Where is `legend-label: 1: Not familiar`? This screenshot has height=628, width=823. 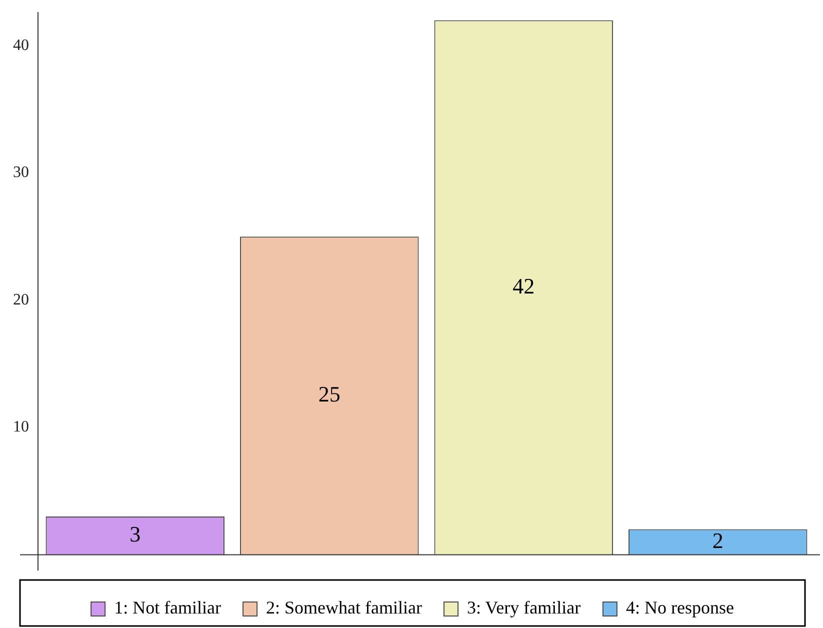 legend-label: 1: Not familiar is located at coordinates (168, 608).